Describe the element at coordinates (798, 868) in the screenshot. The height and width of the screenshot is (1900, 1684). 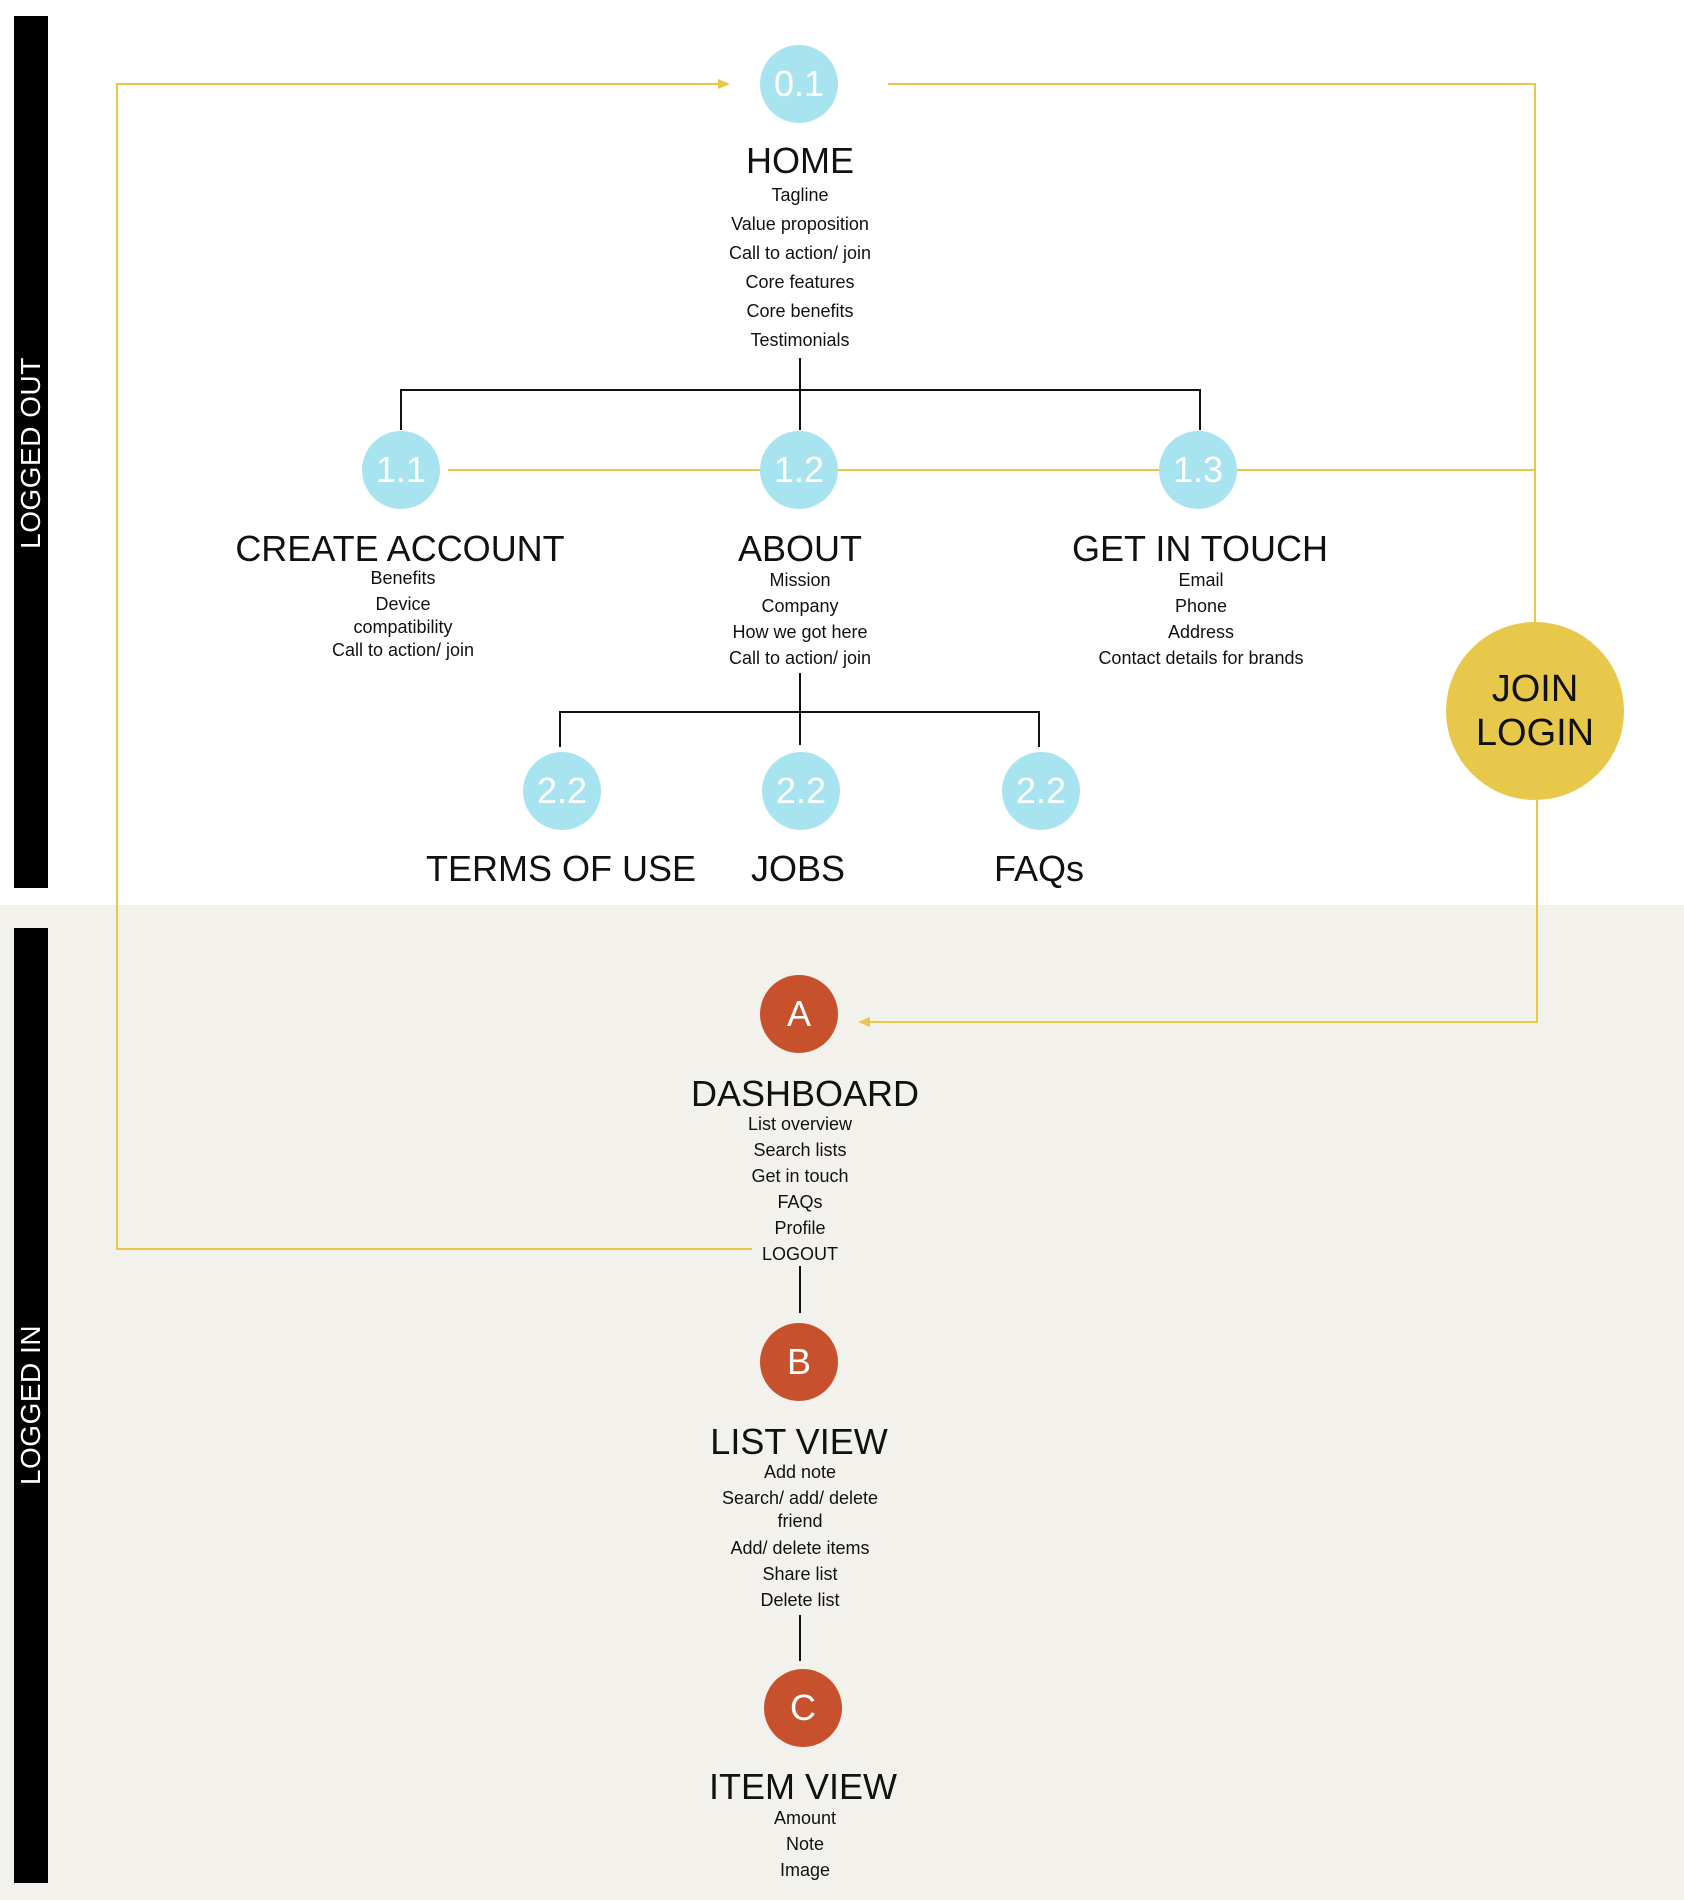
I see `jobs-title: JOBS` at that location.